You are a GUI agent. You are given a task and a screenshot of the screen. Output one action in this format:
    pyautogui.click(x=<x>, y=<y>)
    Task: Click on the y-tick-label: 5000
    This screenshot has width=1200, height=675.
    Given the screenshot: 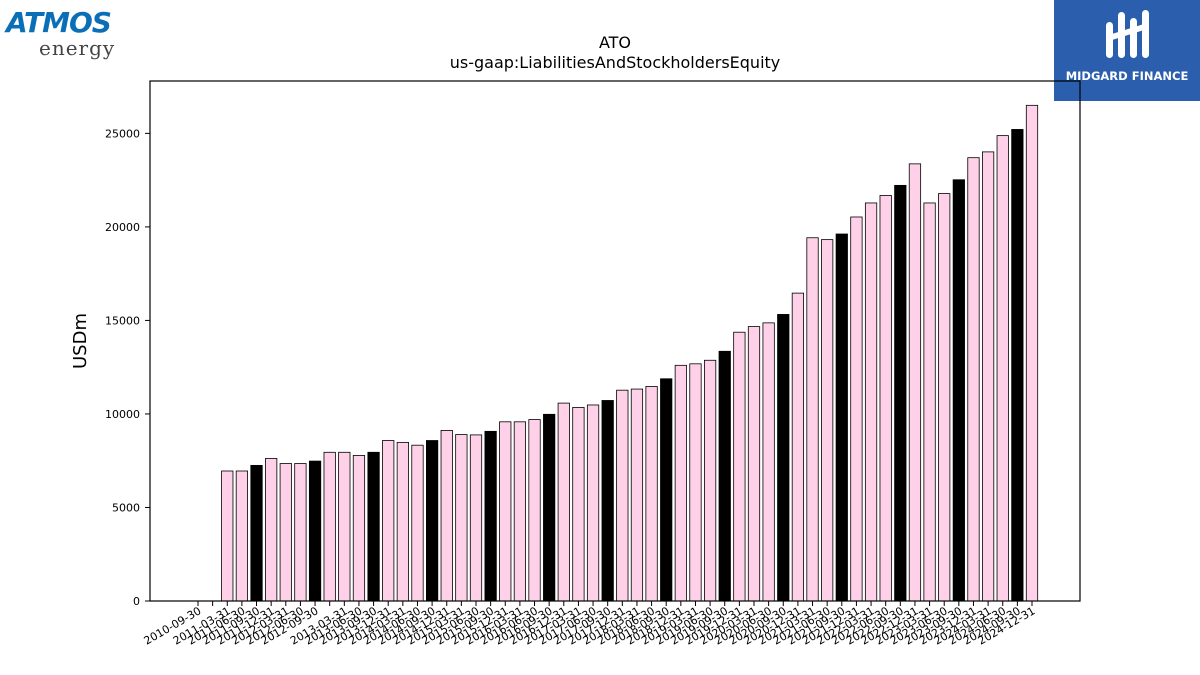 What is the action you would take?
    pyautogui.click(x=126, y=507)
    